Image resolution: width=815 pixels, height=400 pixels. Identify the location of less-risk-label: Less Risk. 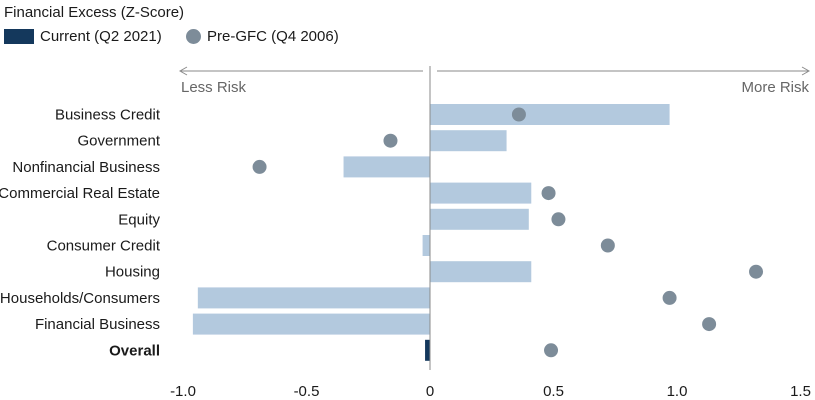
(214, 87).